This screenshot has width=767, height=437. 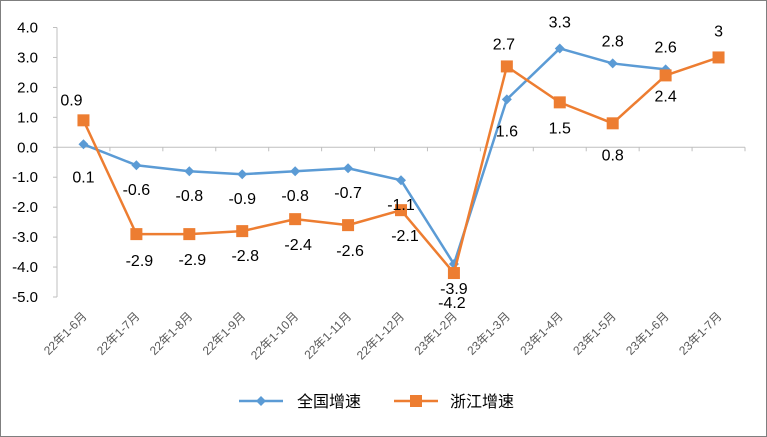 I want to click on y-tick-label: 0.0, so click(x=27, y=147).